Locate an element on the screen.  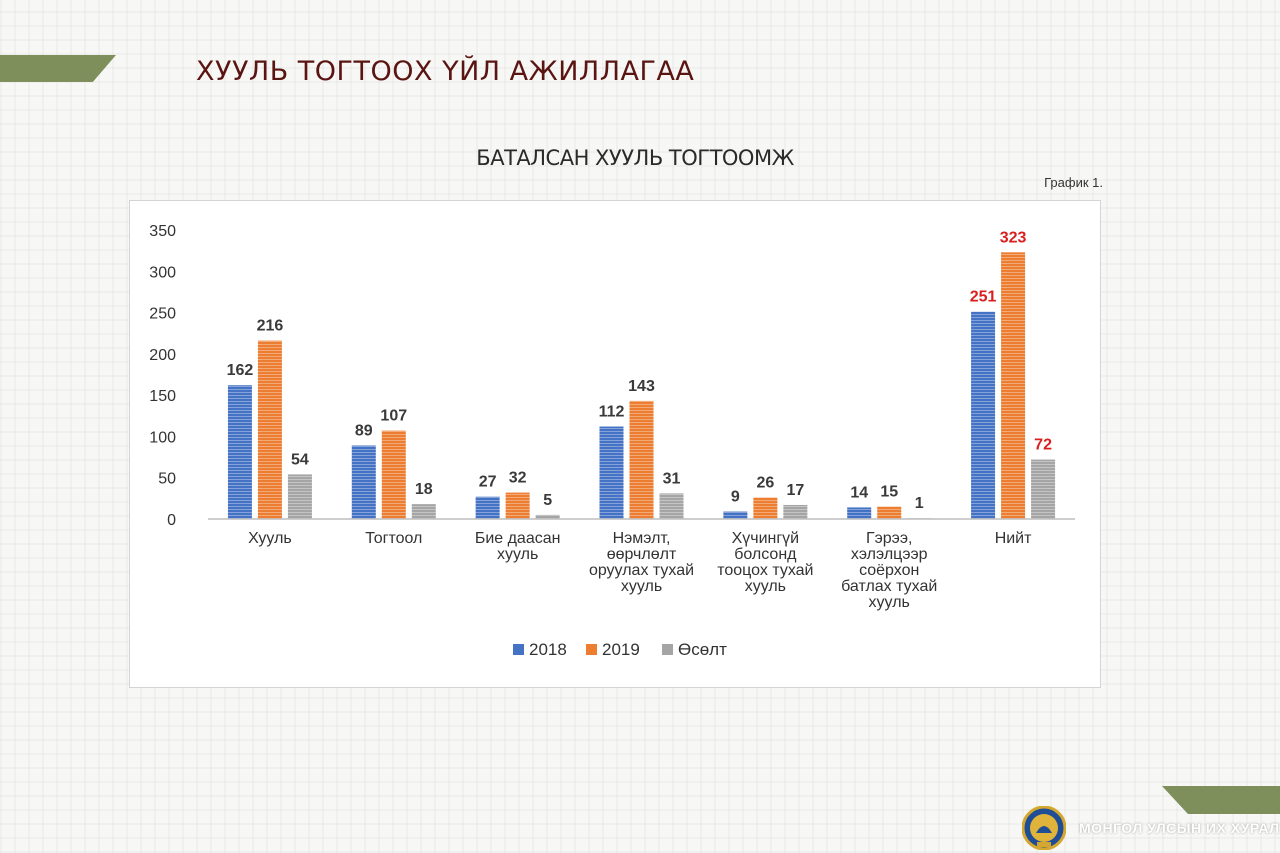
data-label-2018: 27 is located at coordinates (488, 482).